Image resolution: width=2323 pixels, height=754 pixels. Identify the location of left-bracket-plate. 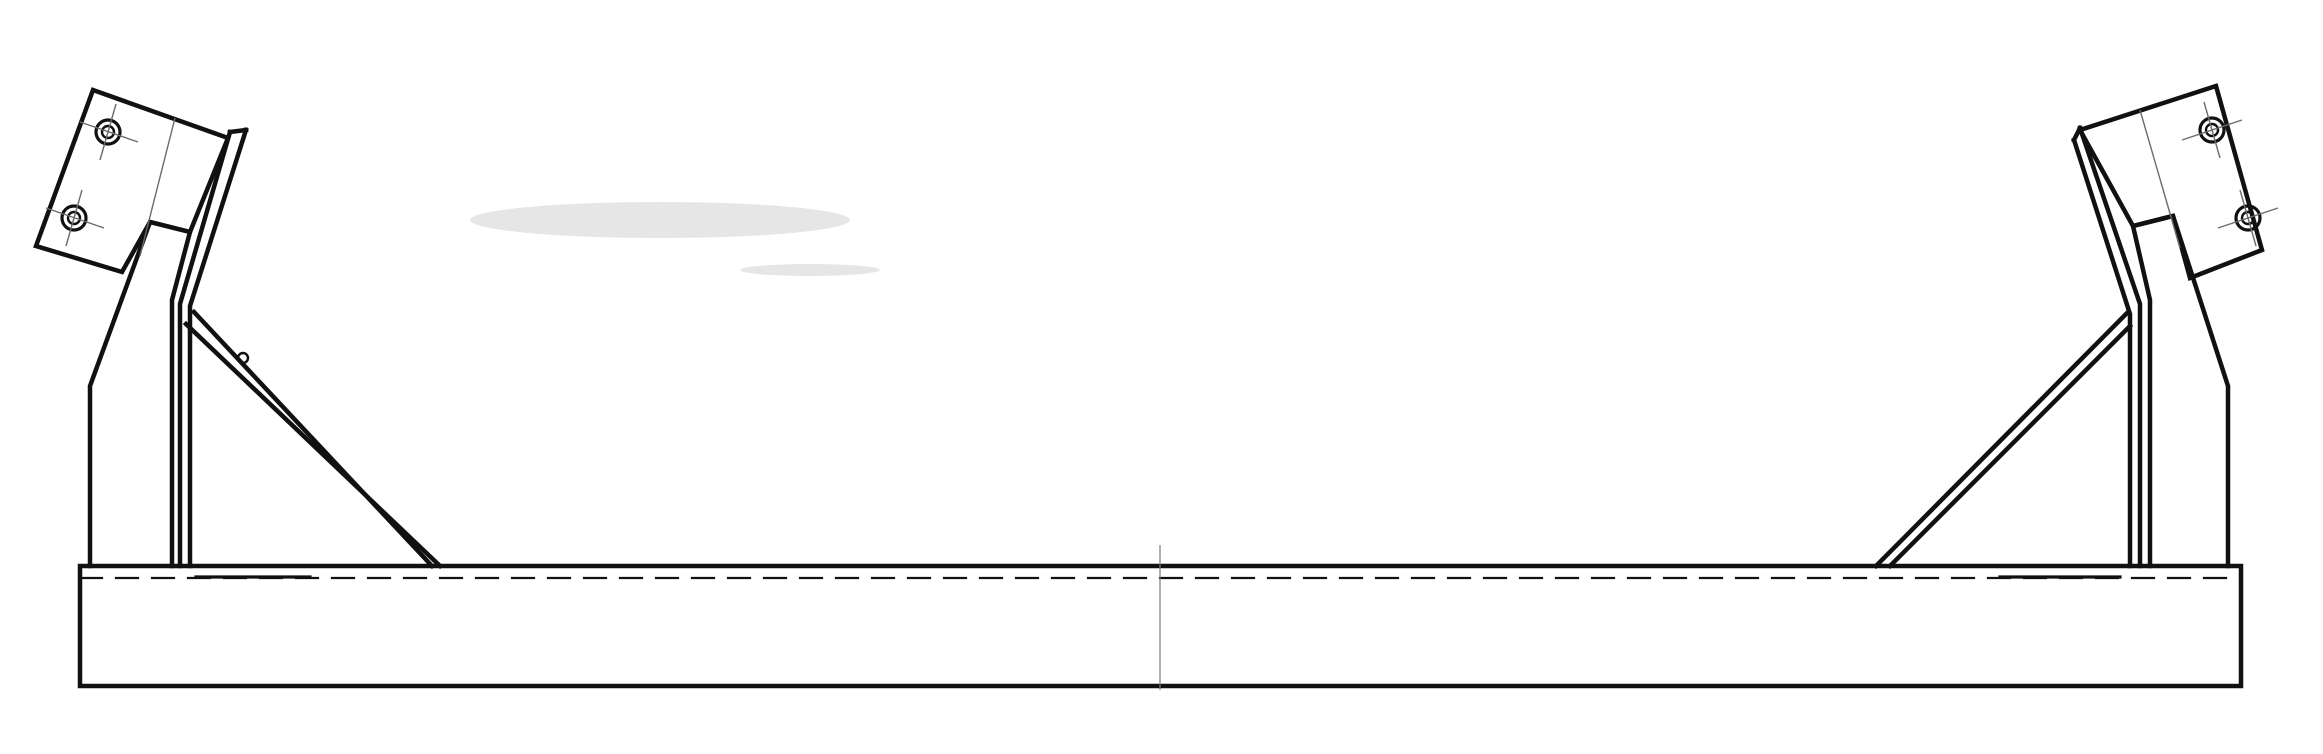
(132, 181).